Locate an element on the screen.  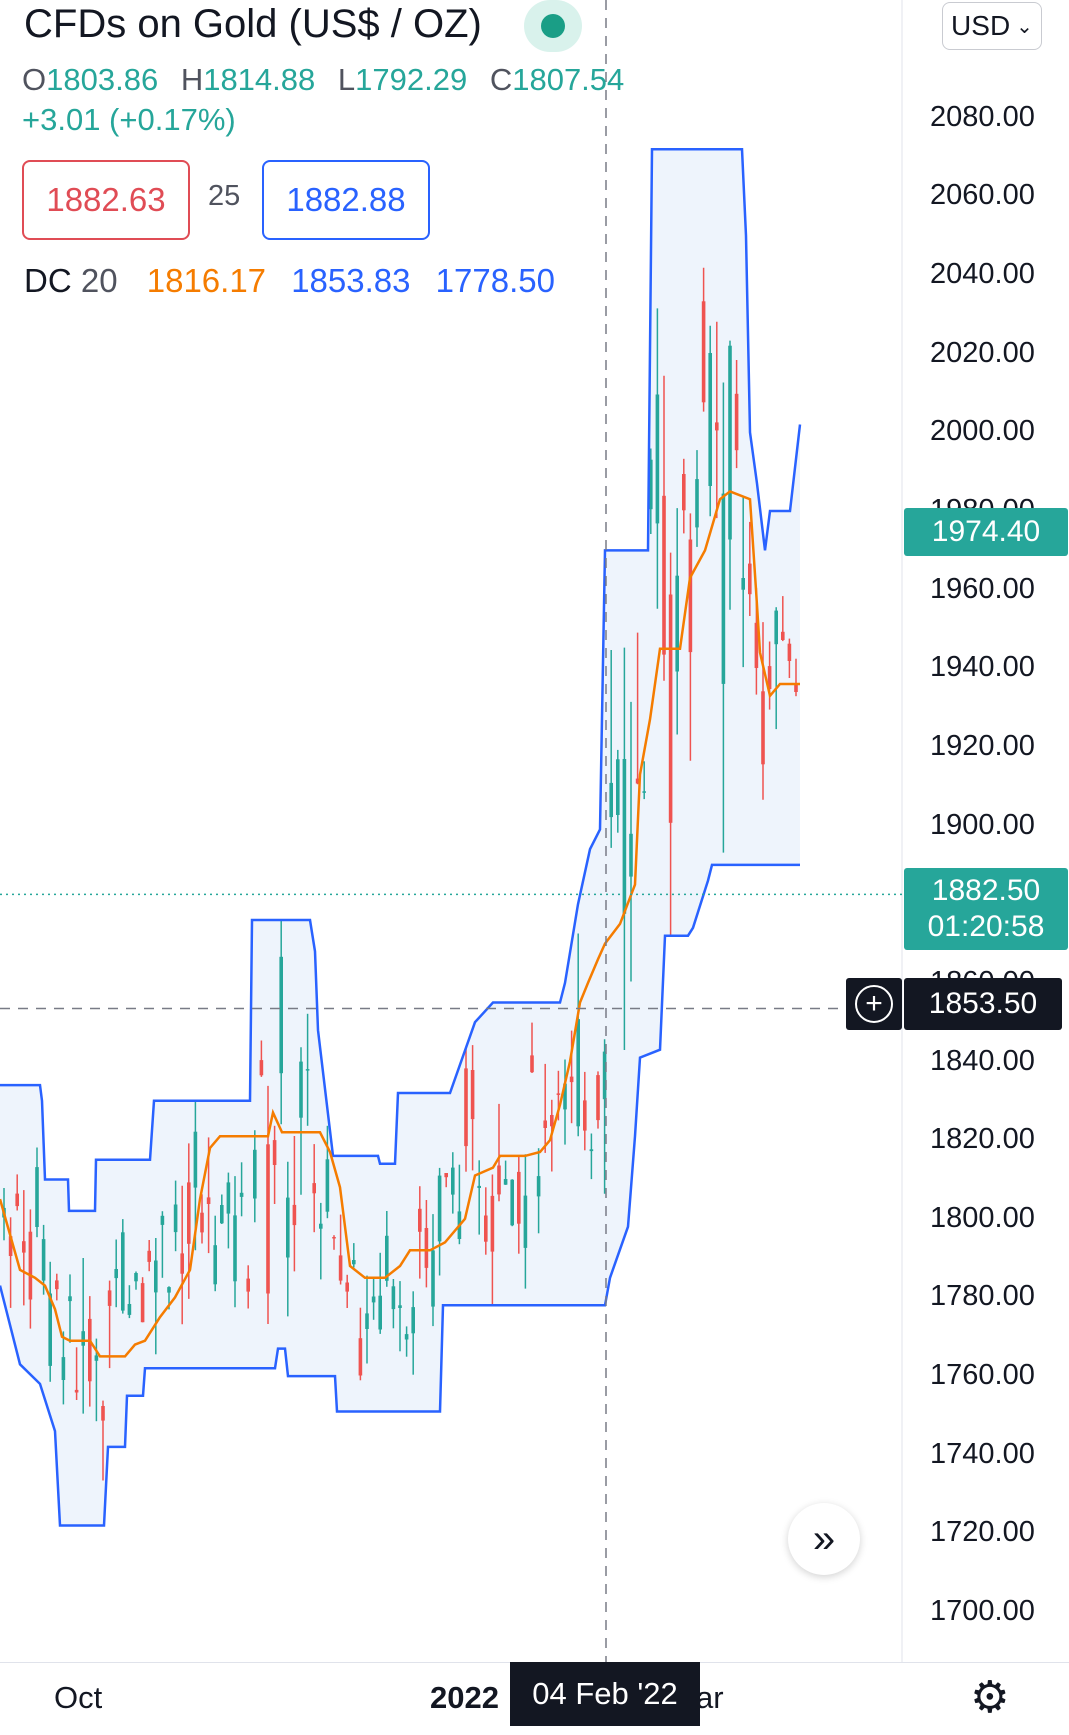
ohlc-close-value: 1807.54 is located at coordinates (568, 79).